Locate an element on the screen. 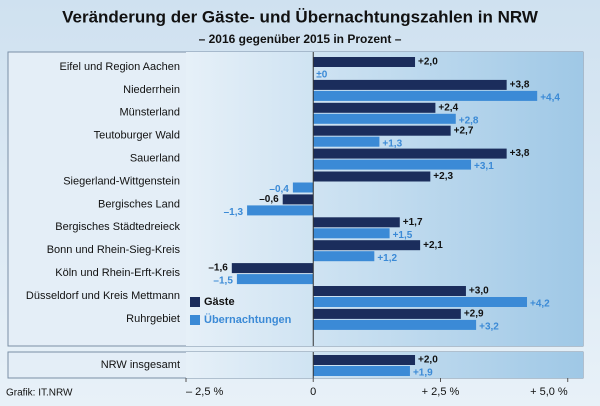 The image size is (600, 406). category-label: Niederrhein is located at coordinates (151, 90).